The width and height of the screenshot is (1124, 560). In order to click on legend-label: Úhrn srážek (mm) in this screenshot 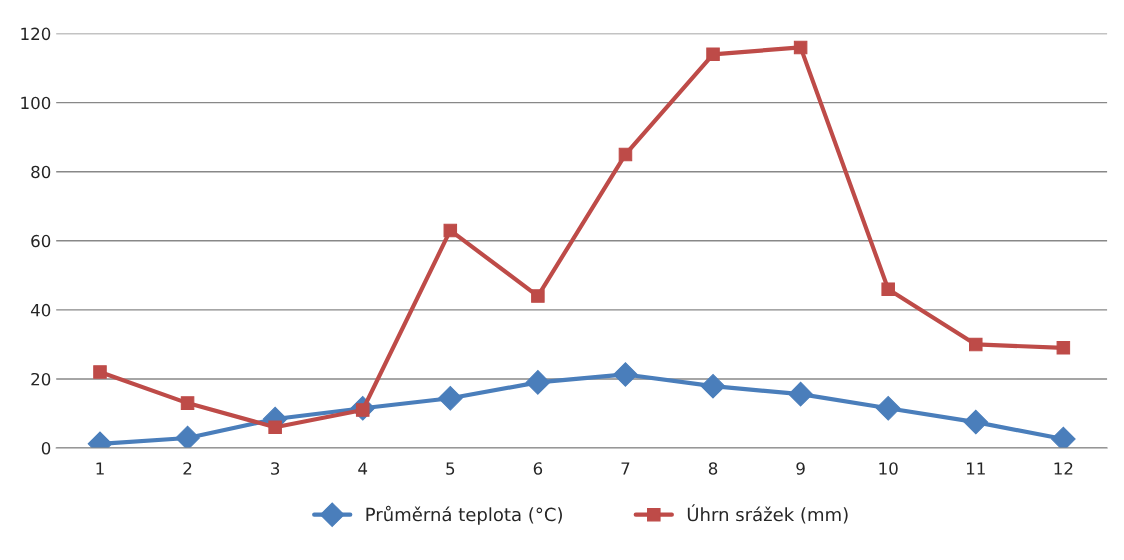, I will do `click(767, 514)`.